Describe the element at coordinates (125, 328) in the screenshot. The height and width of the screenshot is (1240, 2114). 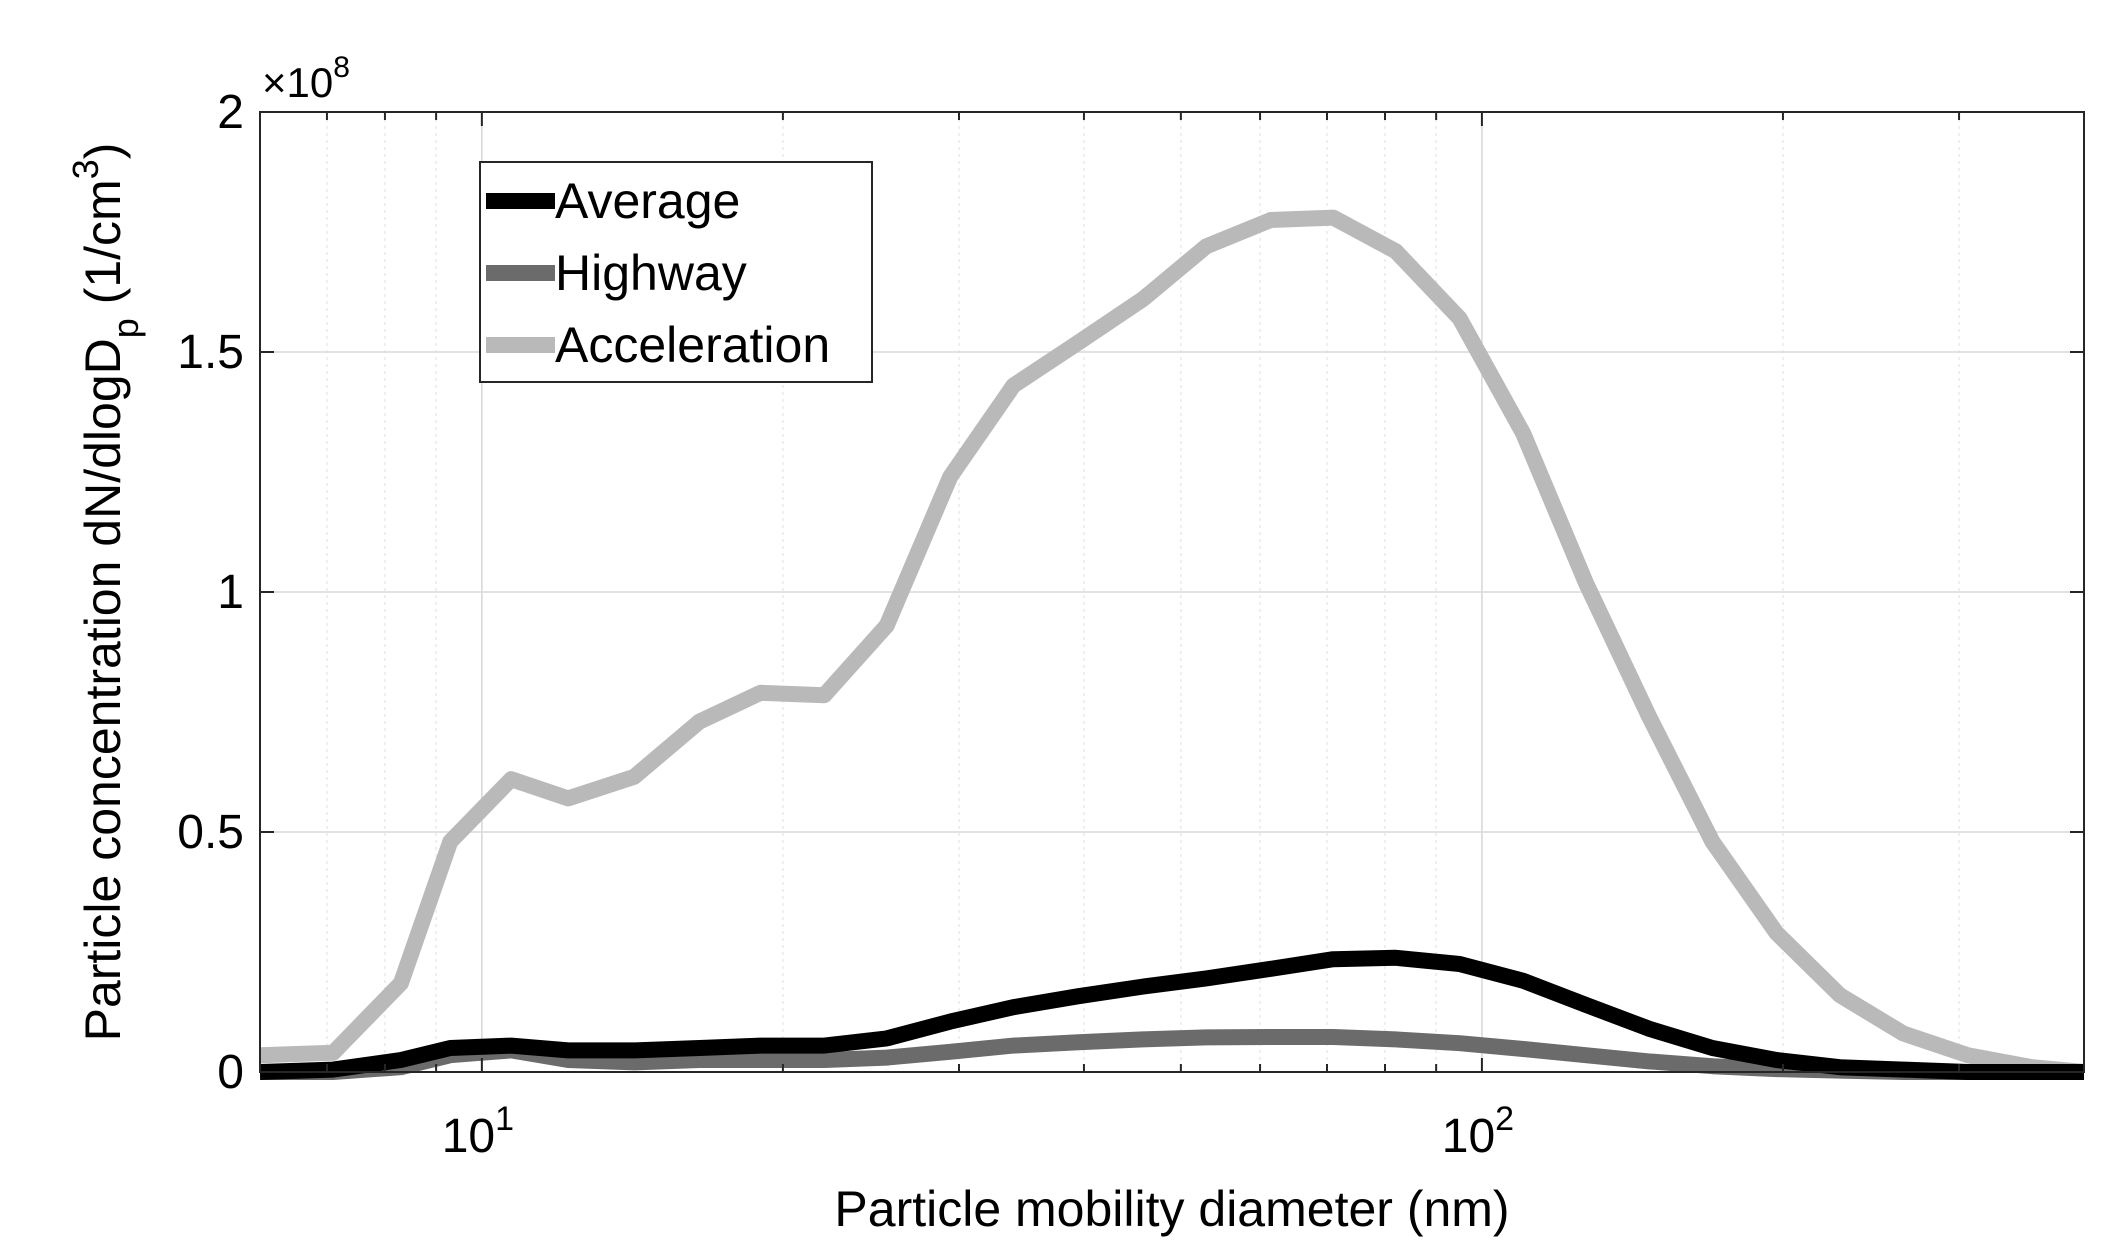
I see `y-axis-title-subscript: p` at that location.